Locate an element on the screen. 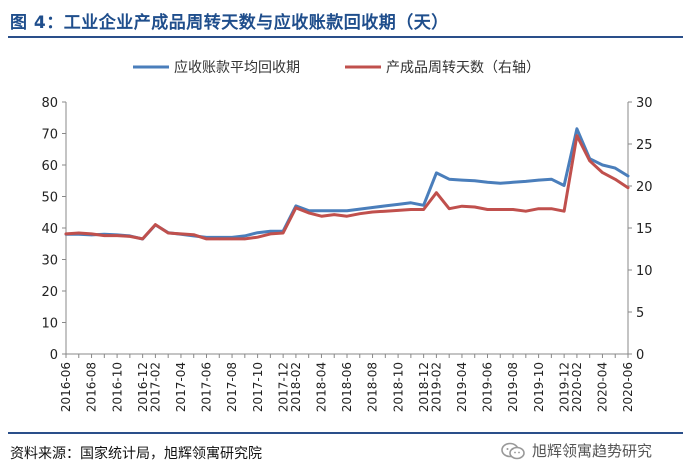  y-left-tick-label: 80 is located at coordinates (49, 103).